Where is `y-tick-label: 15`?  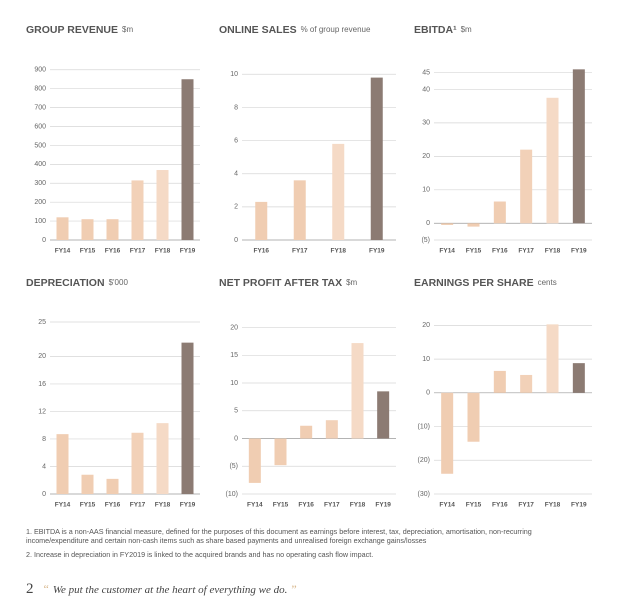
y-tick-label: 15 is located at coordinates (234, 355).